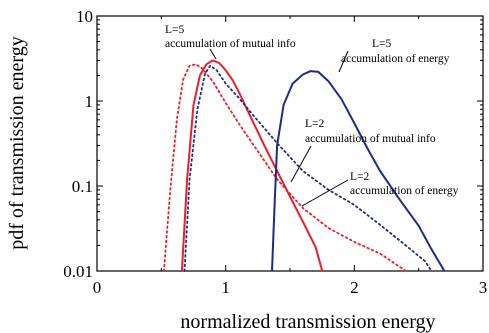 Image resolution: width=489 pixels, height=333 pixels. Describe the element at coordinates (17, 143) in the screenshot. I see `y-axis-title: pdf of transmission energy` at that location.